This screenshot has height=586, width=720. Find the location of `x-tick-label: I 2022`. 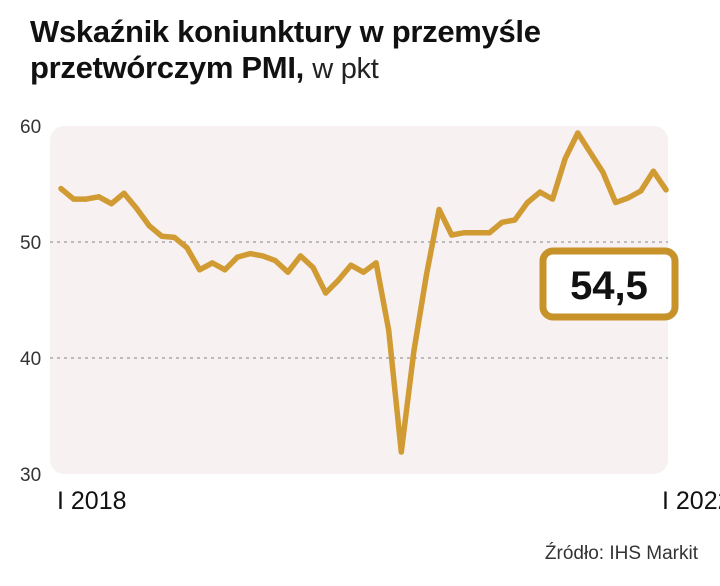

x-tick-label: I 2022 is located at coordinates (691, 501).